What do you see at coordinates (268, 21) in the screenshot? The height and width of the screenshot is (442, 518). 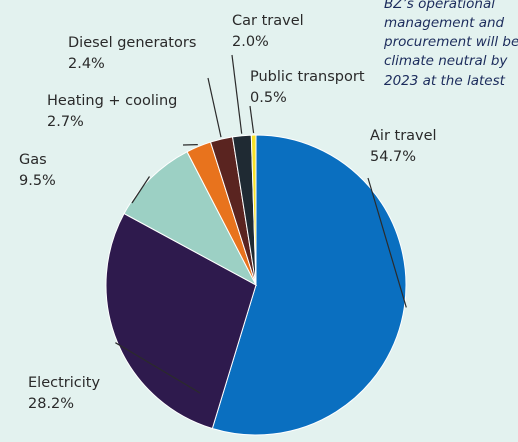 I see `label-car-travel-name: Car travel` at bounding box center [268, 21].